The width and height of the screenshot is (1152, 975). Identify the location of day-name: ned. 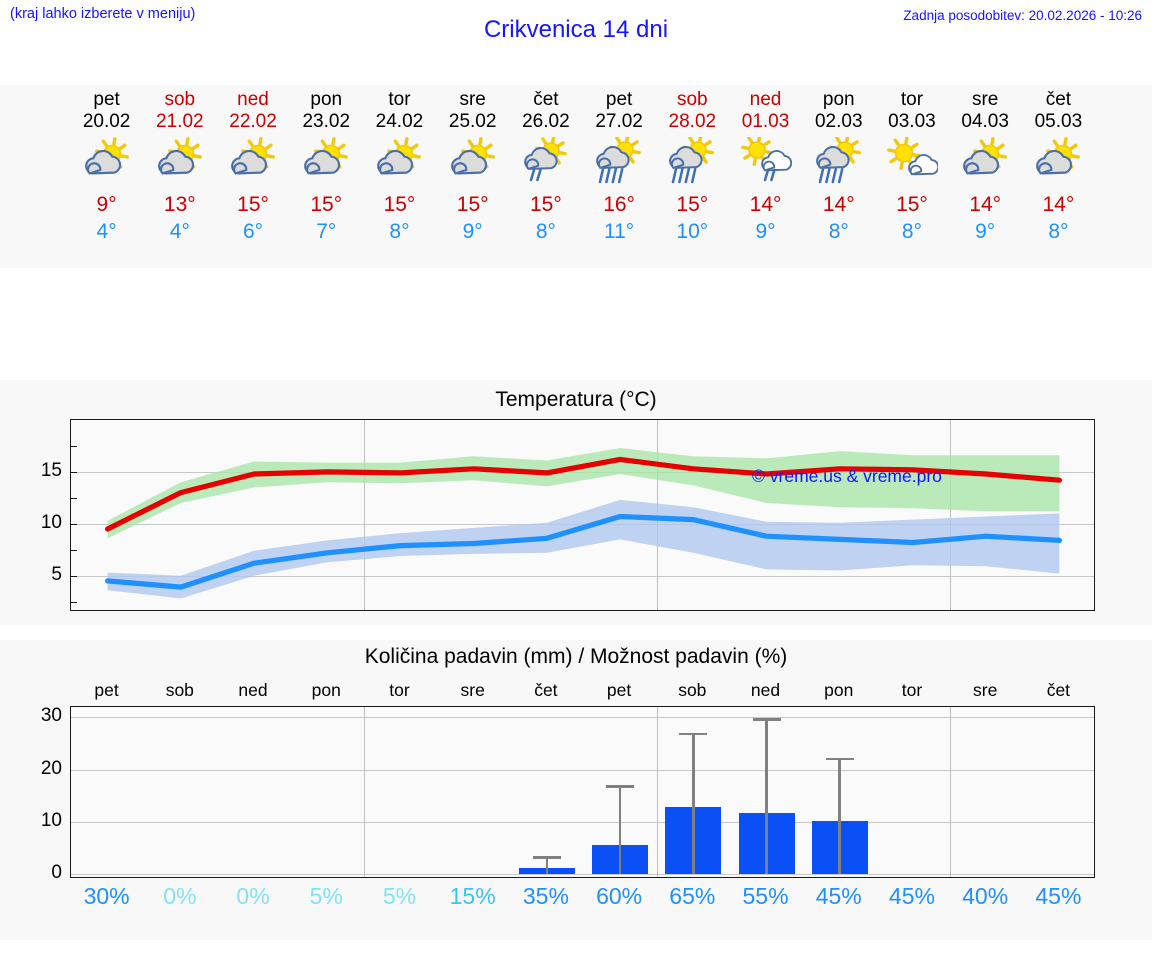
(765, 99).